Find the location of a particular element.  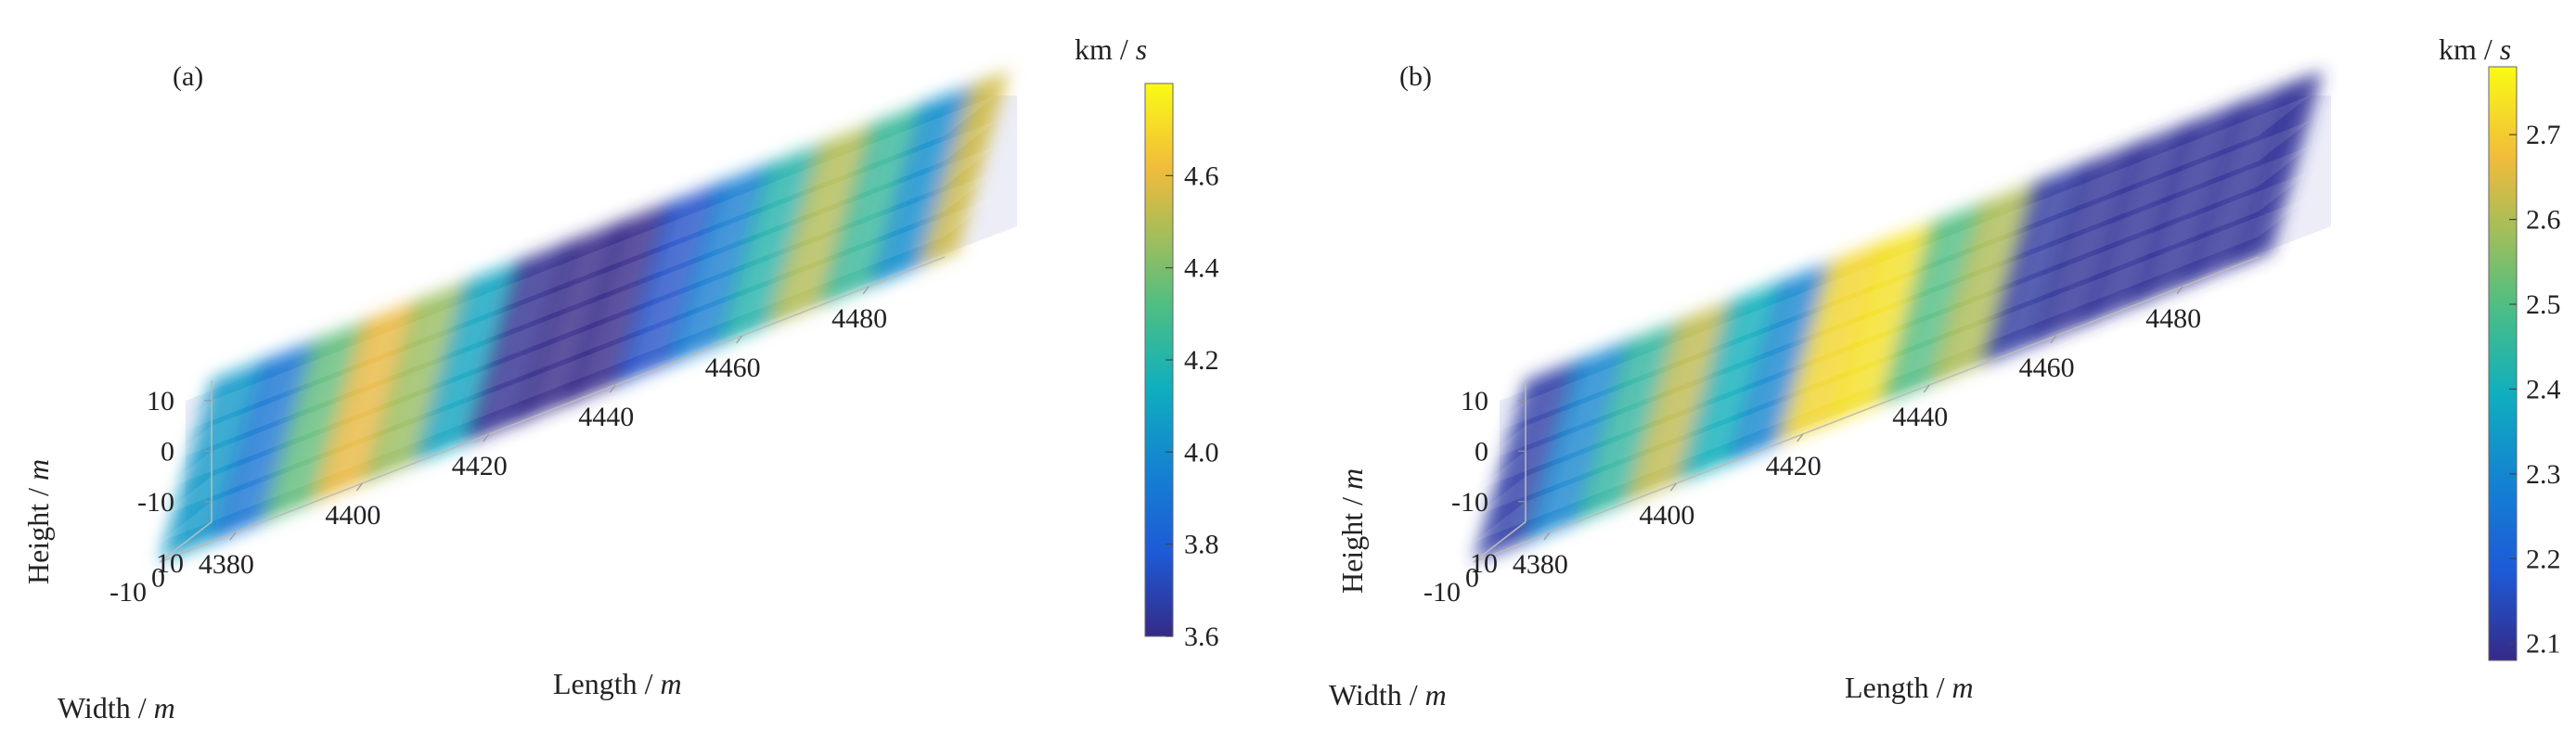

colorbar-b: km / s 2.7 2.6 2.5 2.4 2.3 2.2 2.1 is located at coordinates (2500, 347).